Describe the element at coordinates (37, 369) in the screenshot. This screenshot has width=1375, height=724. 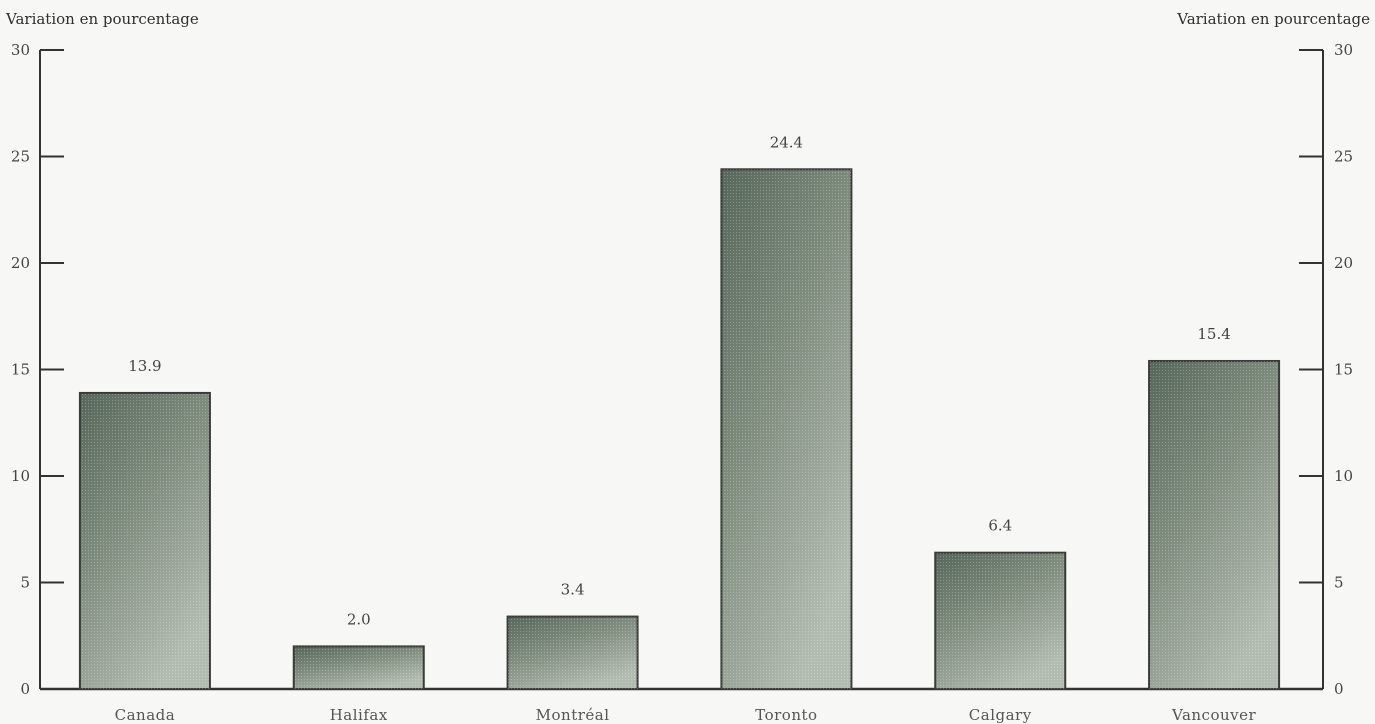
I see `y-axis-left: 0 5 10 15 20 25 30` at that location.